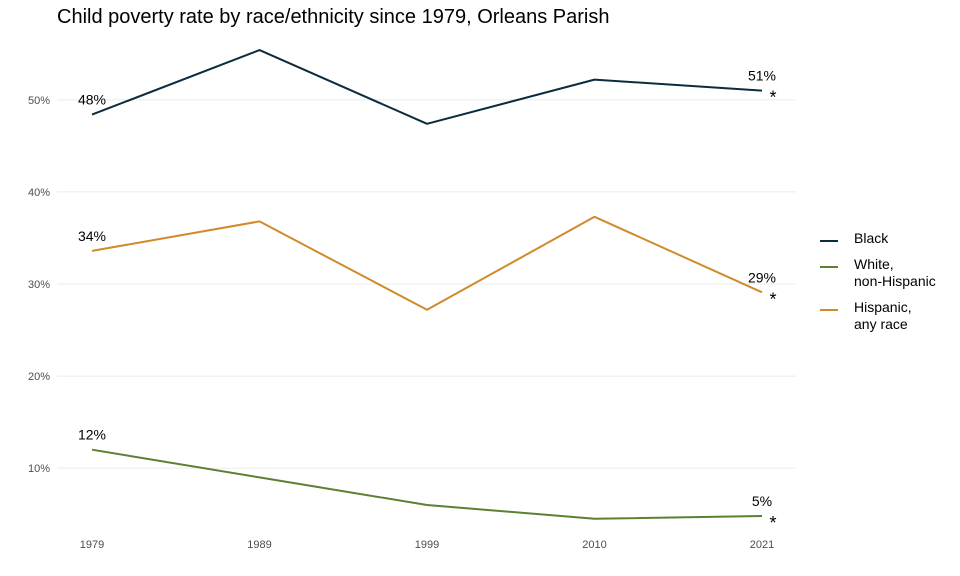 The height and width of the screenshot is (576, 960). Describe the element at coordinates (259, 545) in the screenshot. I see `x-tick-label: 1989` at that location.